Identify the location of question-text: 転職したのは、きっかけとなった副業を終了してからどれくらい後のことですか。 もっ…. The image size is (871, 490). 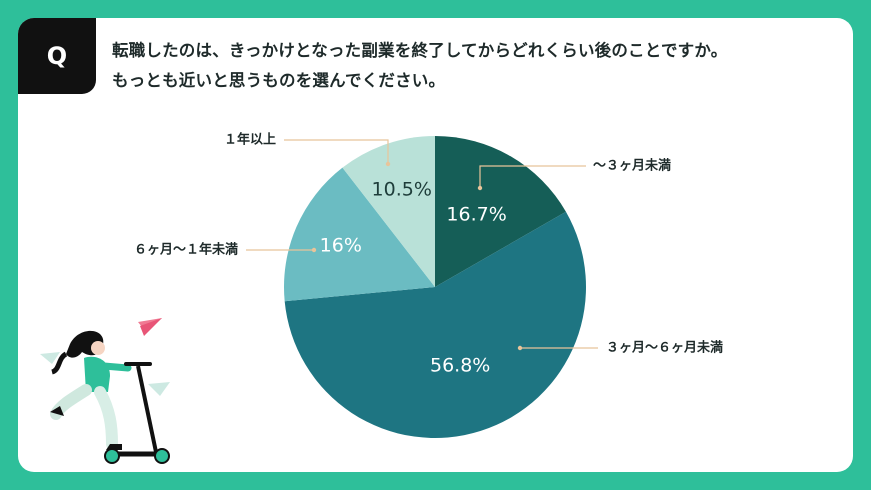
(477, 66).